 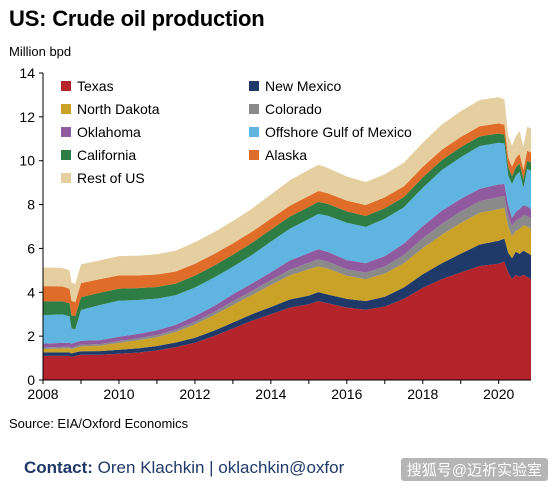 What do you see at coordinates (58, 467) in the screenshot?
I see `contact-label: Contact:` at bounding box center [58, 467].